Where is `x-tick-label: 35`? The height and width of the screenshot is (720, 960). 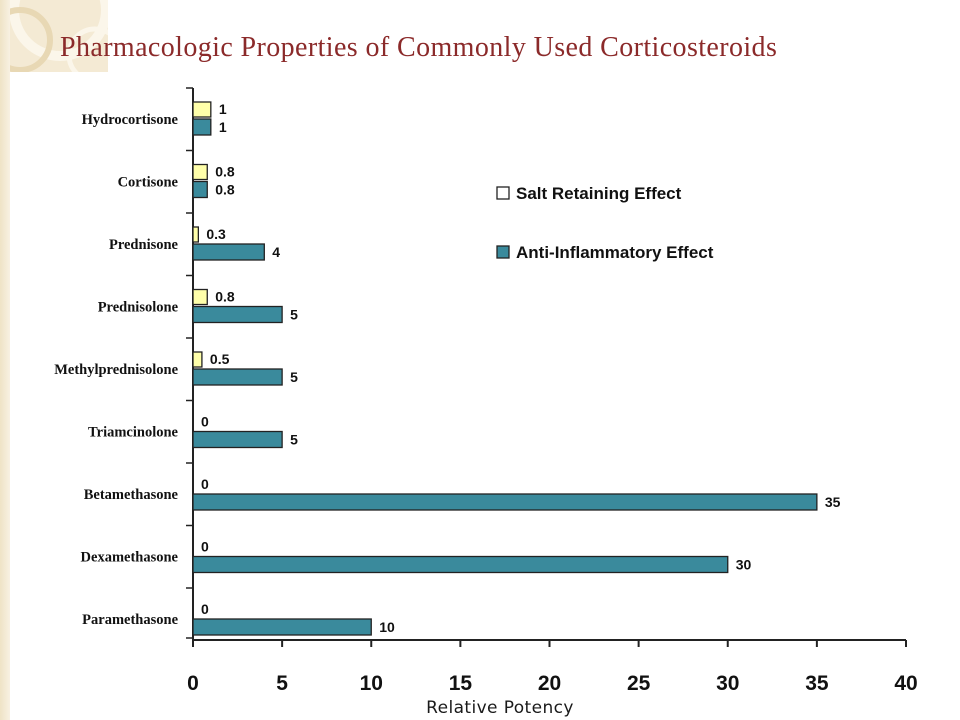 x-tick-label: 35 is located at coordinates (817, 683).